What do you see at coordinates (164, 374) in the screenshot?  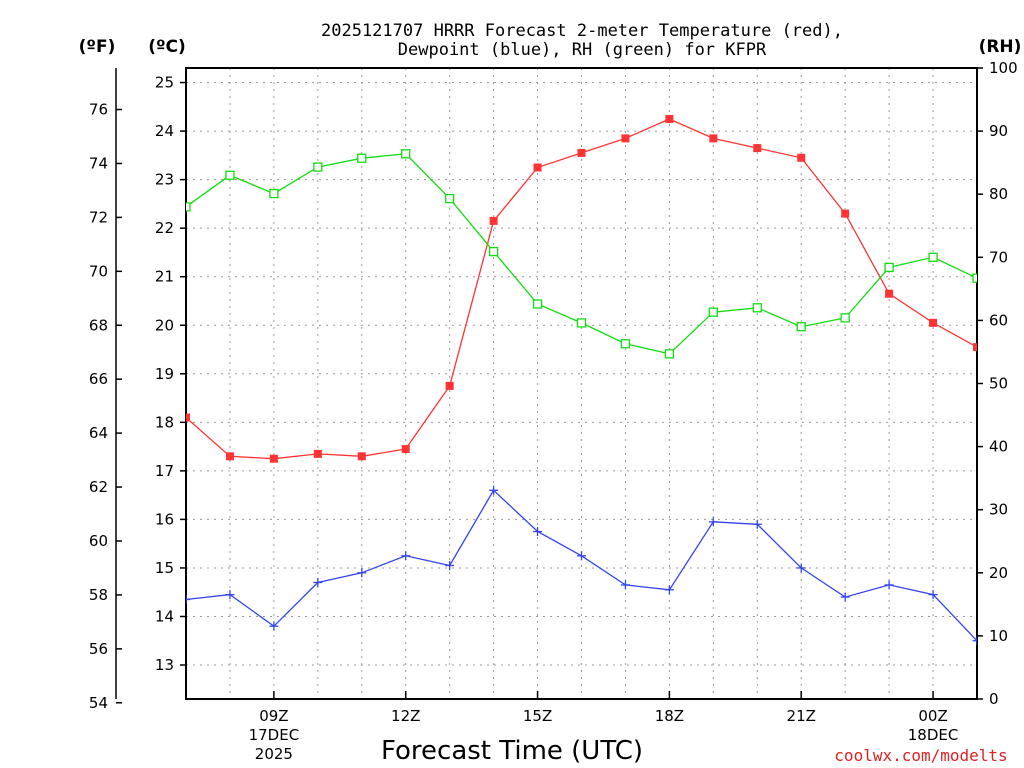 I see `celsius-tick-label: 19` at bounding box center [164, 374].